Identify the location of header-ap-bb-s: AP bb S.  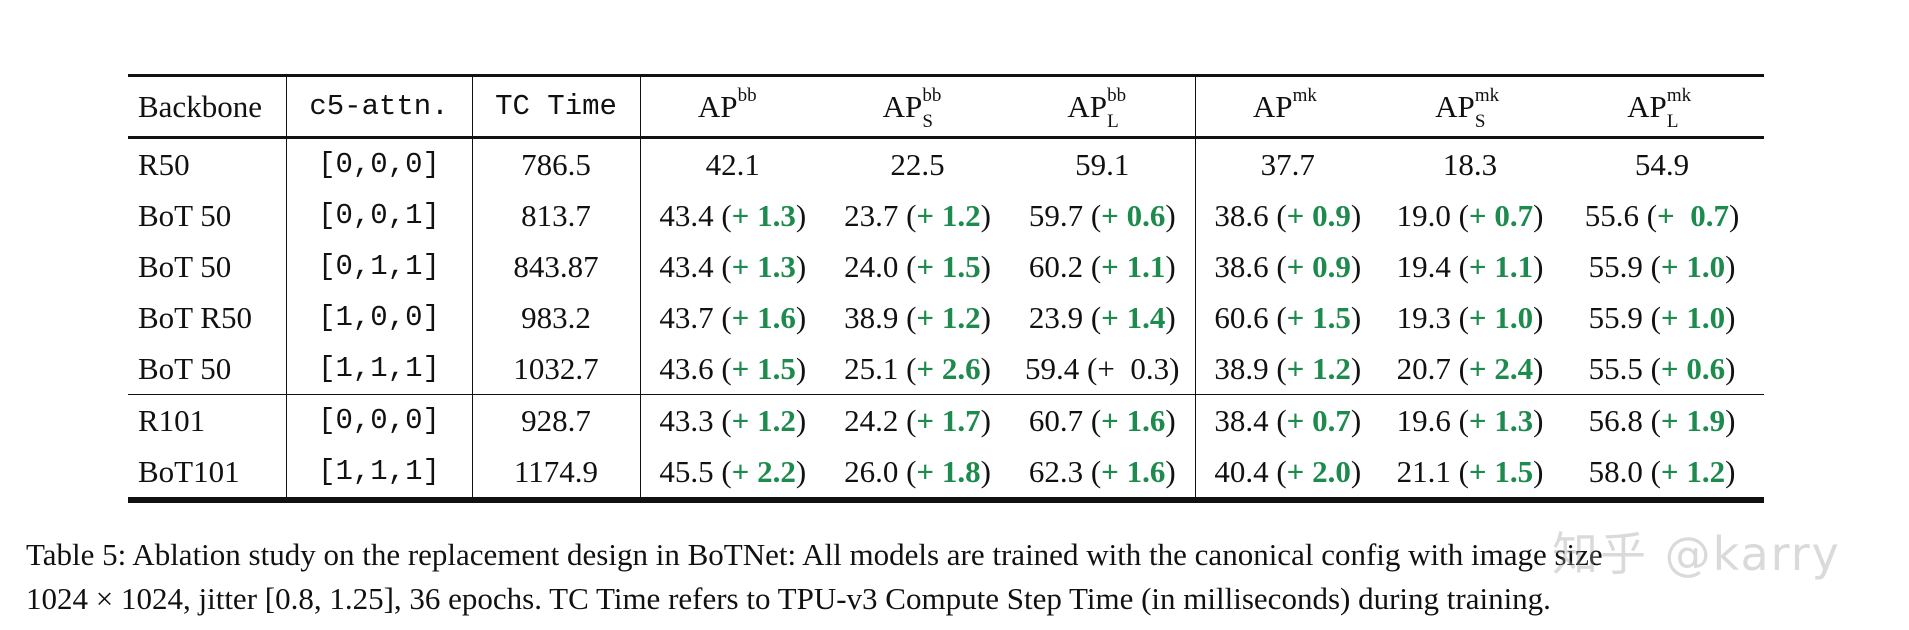
(917, 107).